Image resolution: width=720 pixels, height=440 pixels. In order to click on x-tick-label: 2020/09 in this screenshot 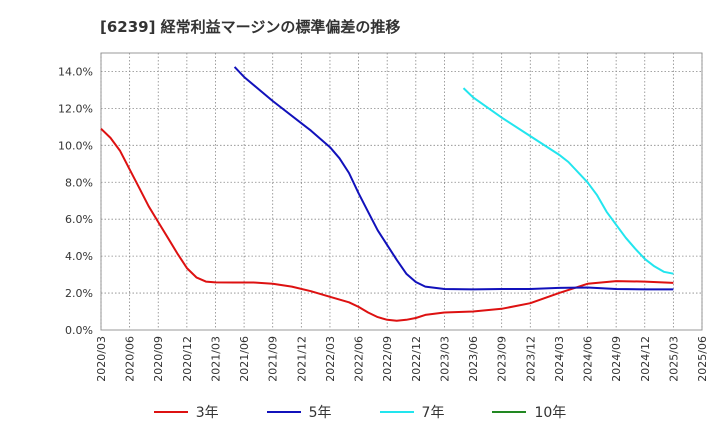, I will do `click(158, 359)`.